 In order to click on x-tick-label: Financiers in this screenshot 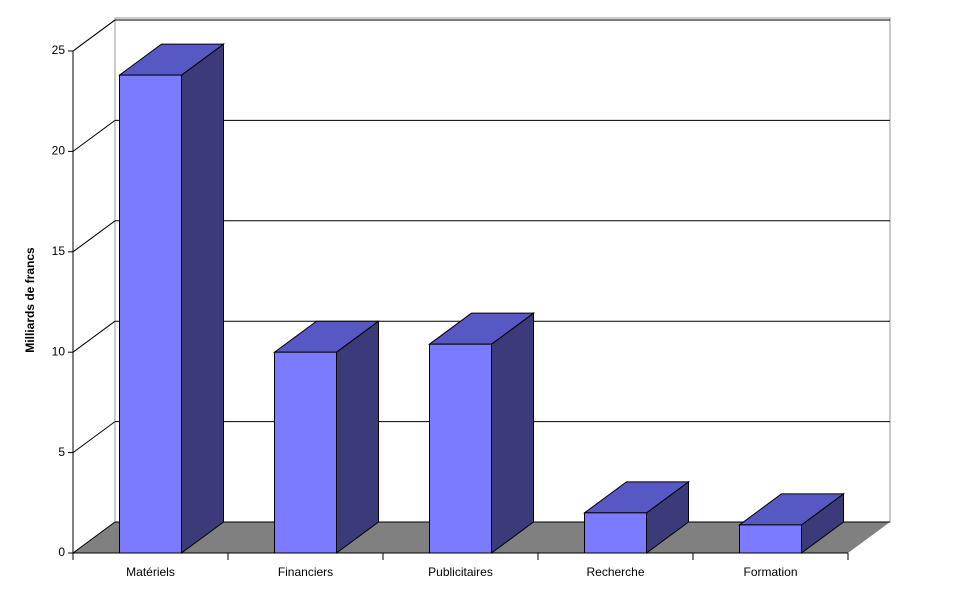, I will do `click(305, 572)`.